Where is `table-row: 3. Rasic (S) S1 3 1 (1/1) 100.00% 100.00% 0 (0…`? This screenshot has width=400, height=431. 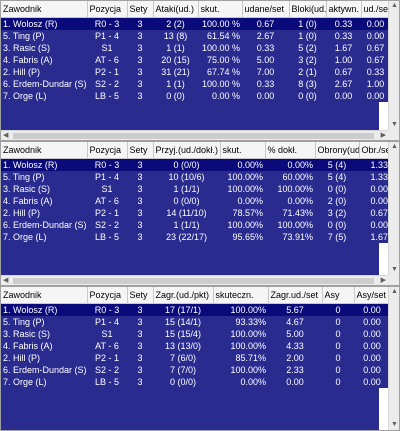
table-row: 3. Rasic (S) S1 3 1 (1/1) 100.00% 100.00% 0 (0… is located at coordinates (195, 189).